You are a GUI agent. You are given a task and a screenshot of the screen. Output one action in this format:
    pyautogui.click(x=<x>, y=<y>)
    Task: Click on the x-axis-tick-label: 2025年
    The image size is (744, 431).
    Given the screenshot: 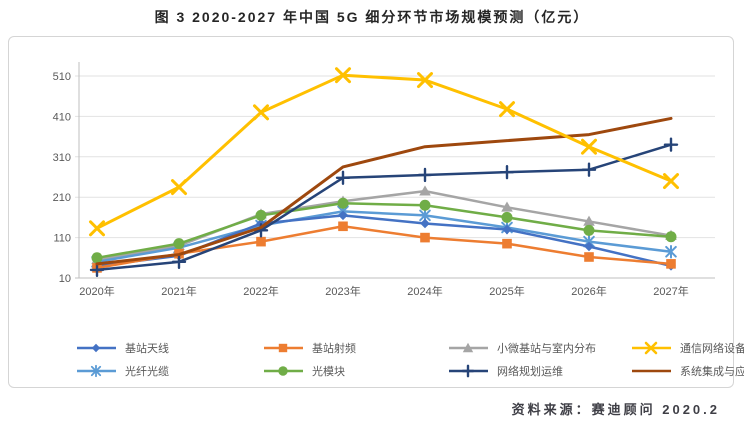 What is the action you would take?
    pyautogui.click(x=506, y=291)
    